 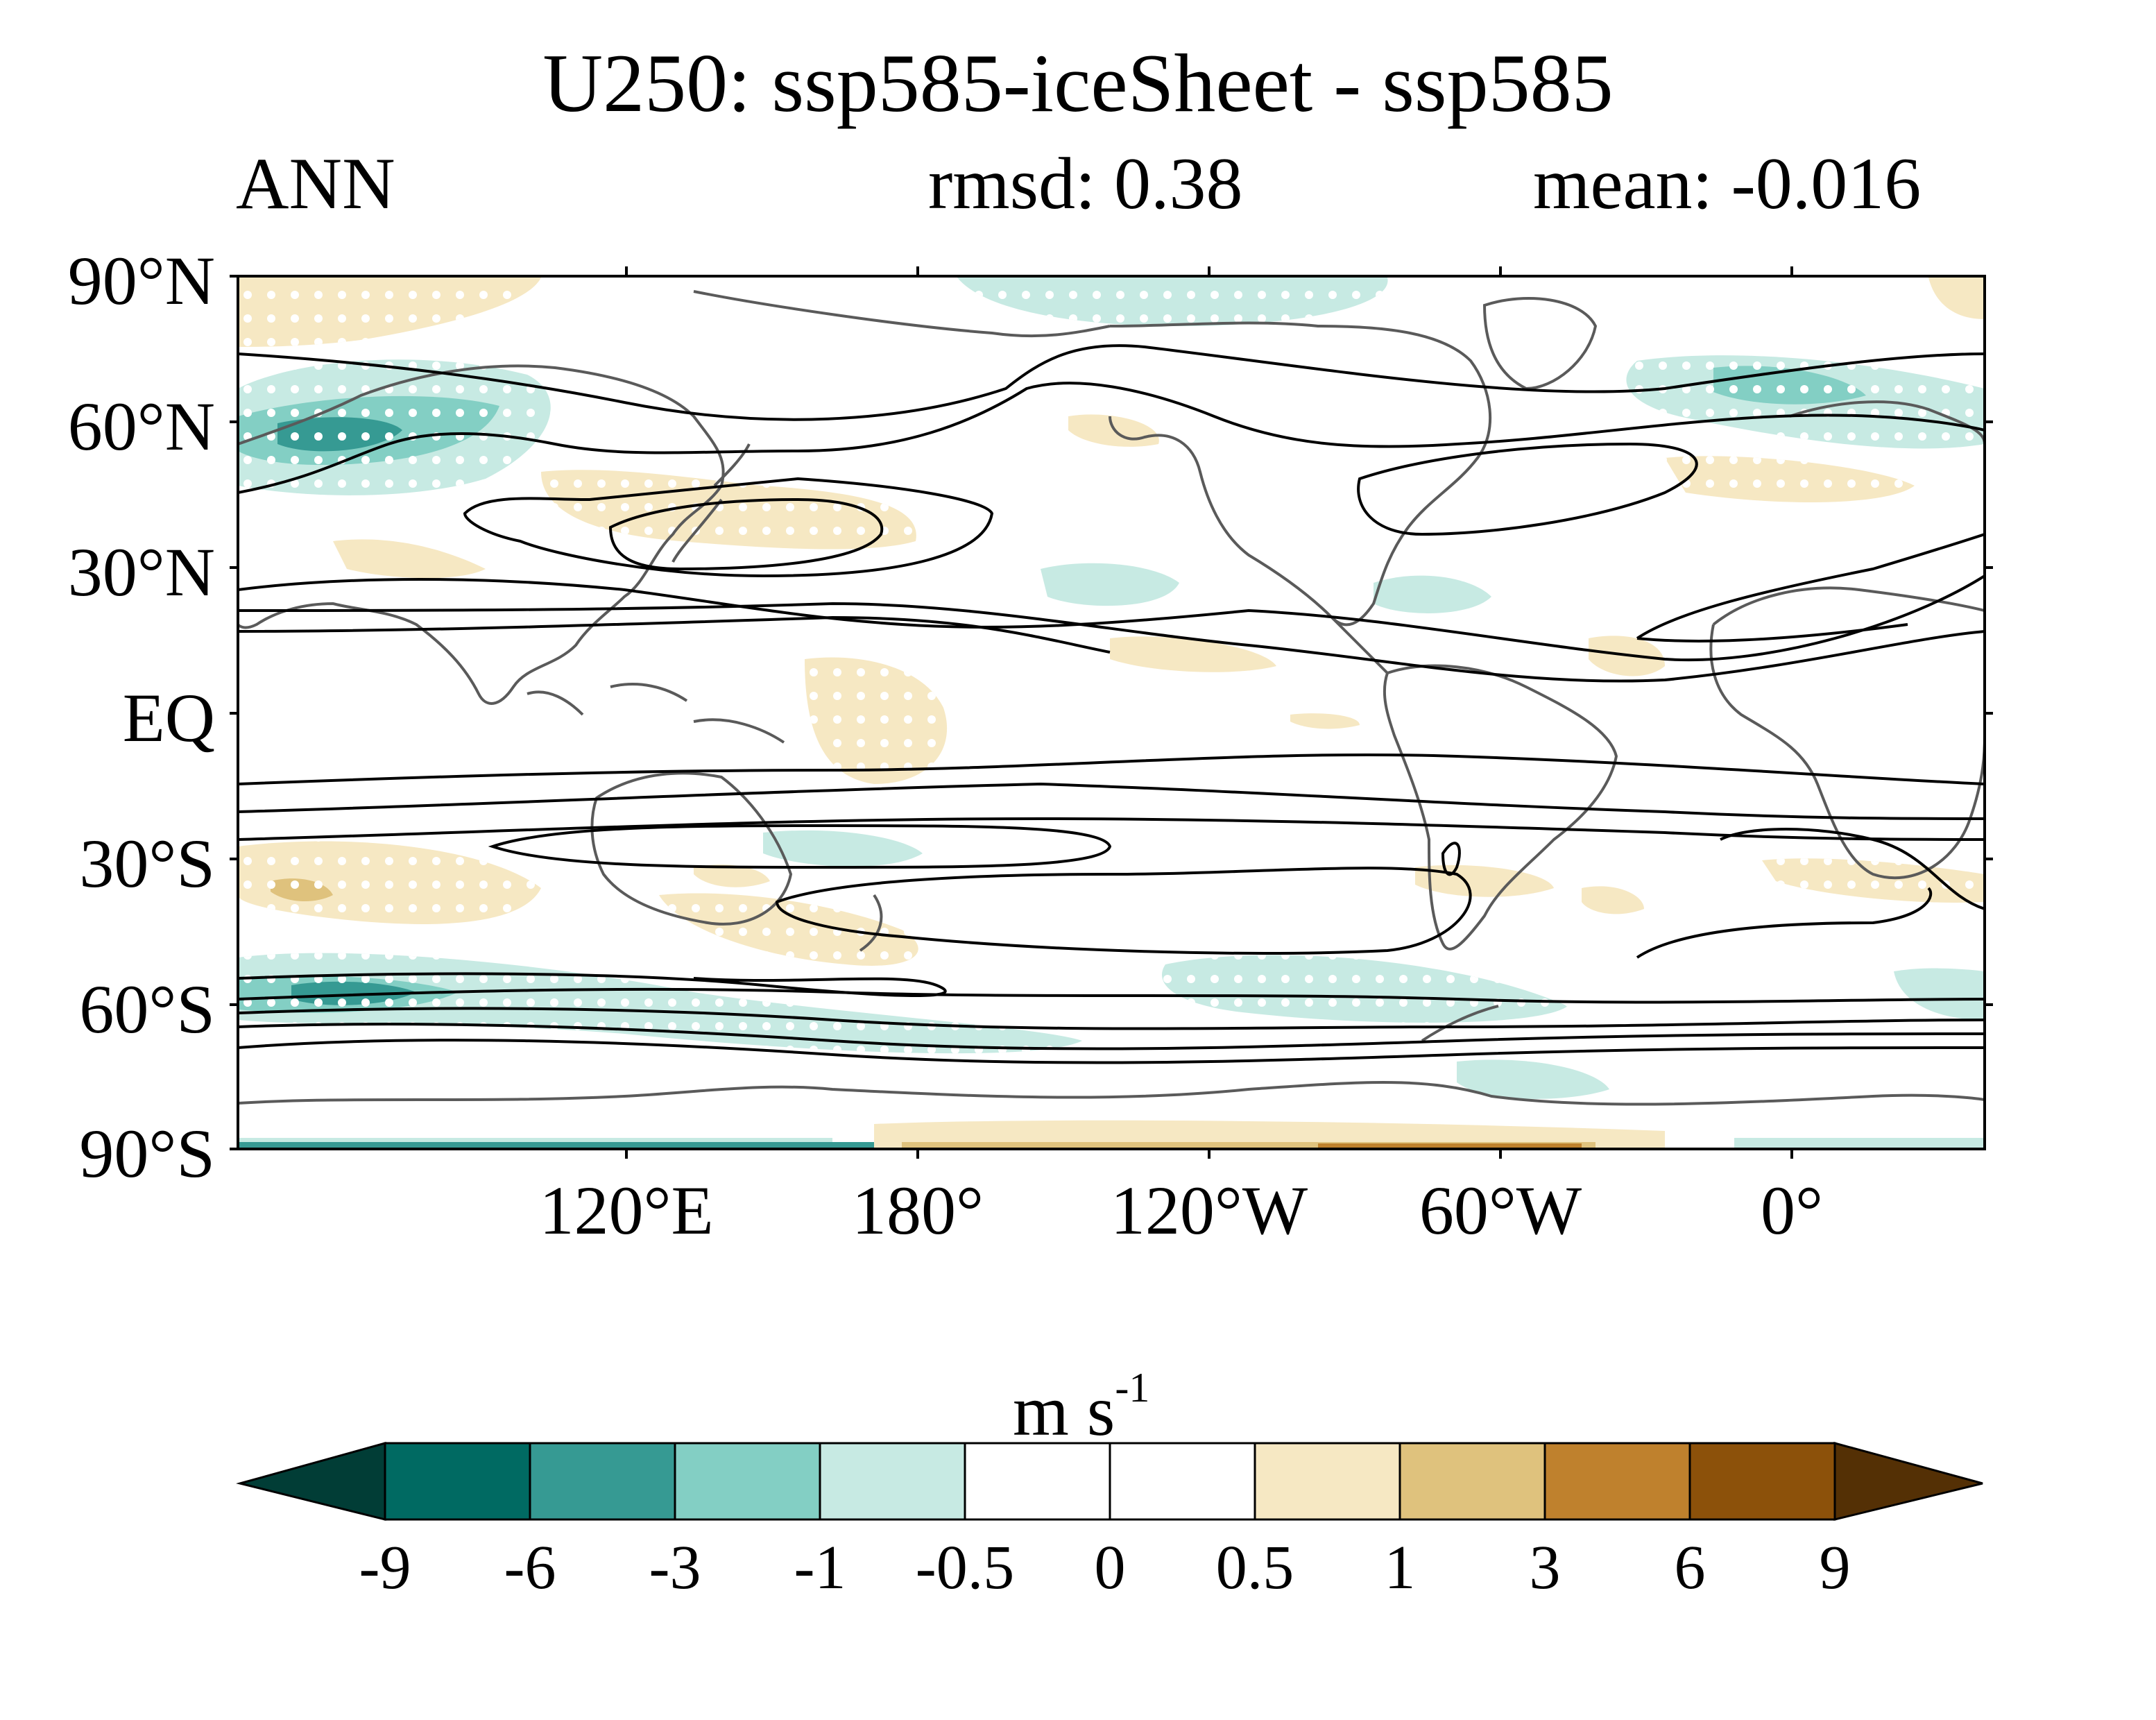 I want to click on figure-title: U250: ssp585-iceSheet - ssp585, so click(x=1078, y=83).